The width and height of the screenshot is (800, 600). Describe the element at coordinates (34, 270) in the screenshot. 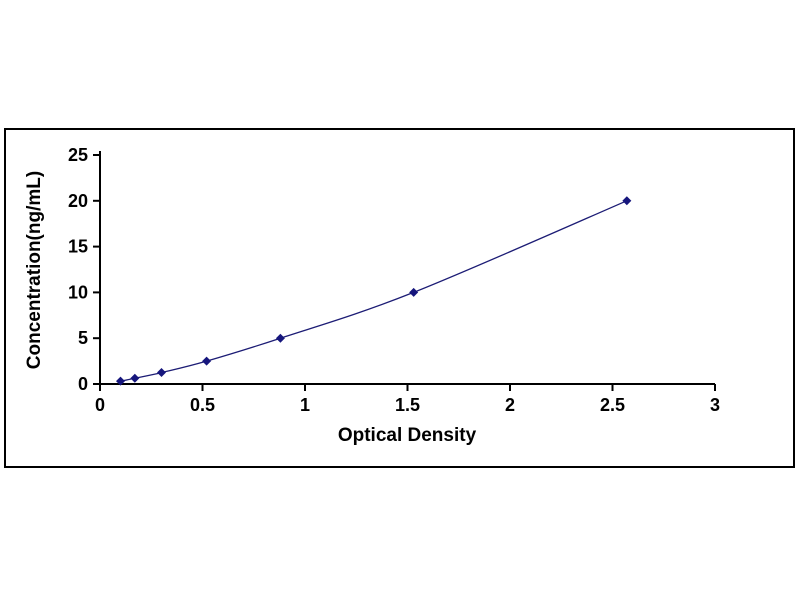

I see `y-axis-label: Concentration(ng/mL)` at that location.